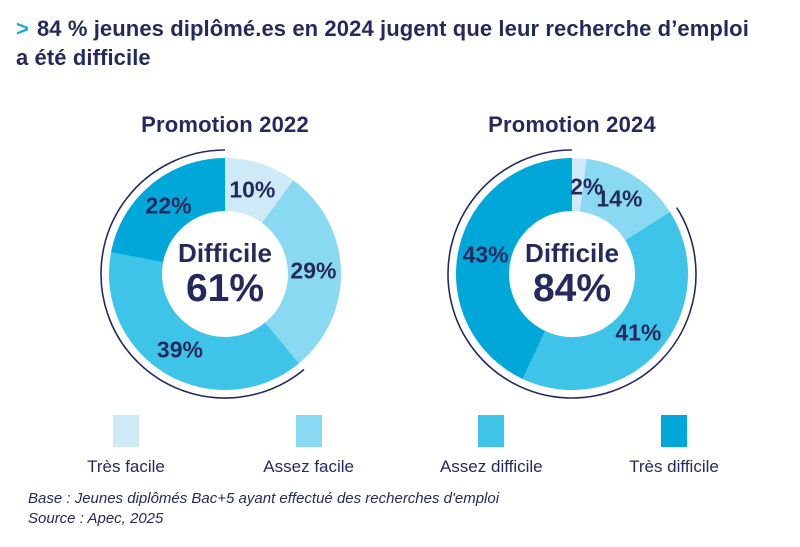  What do you see at coordinates (168, 205) in the screenshot?
I see `segment-value-label: 22%` at bounding box center [168, 205].